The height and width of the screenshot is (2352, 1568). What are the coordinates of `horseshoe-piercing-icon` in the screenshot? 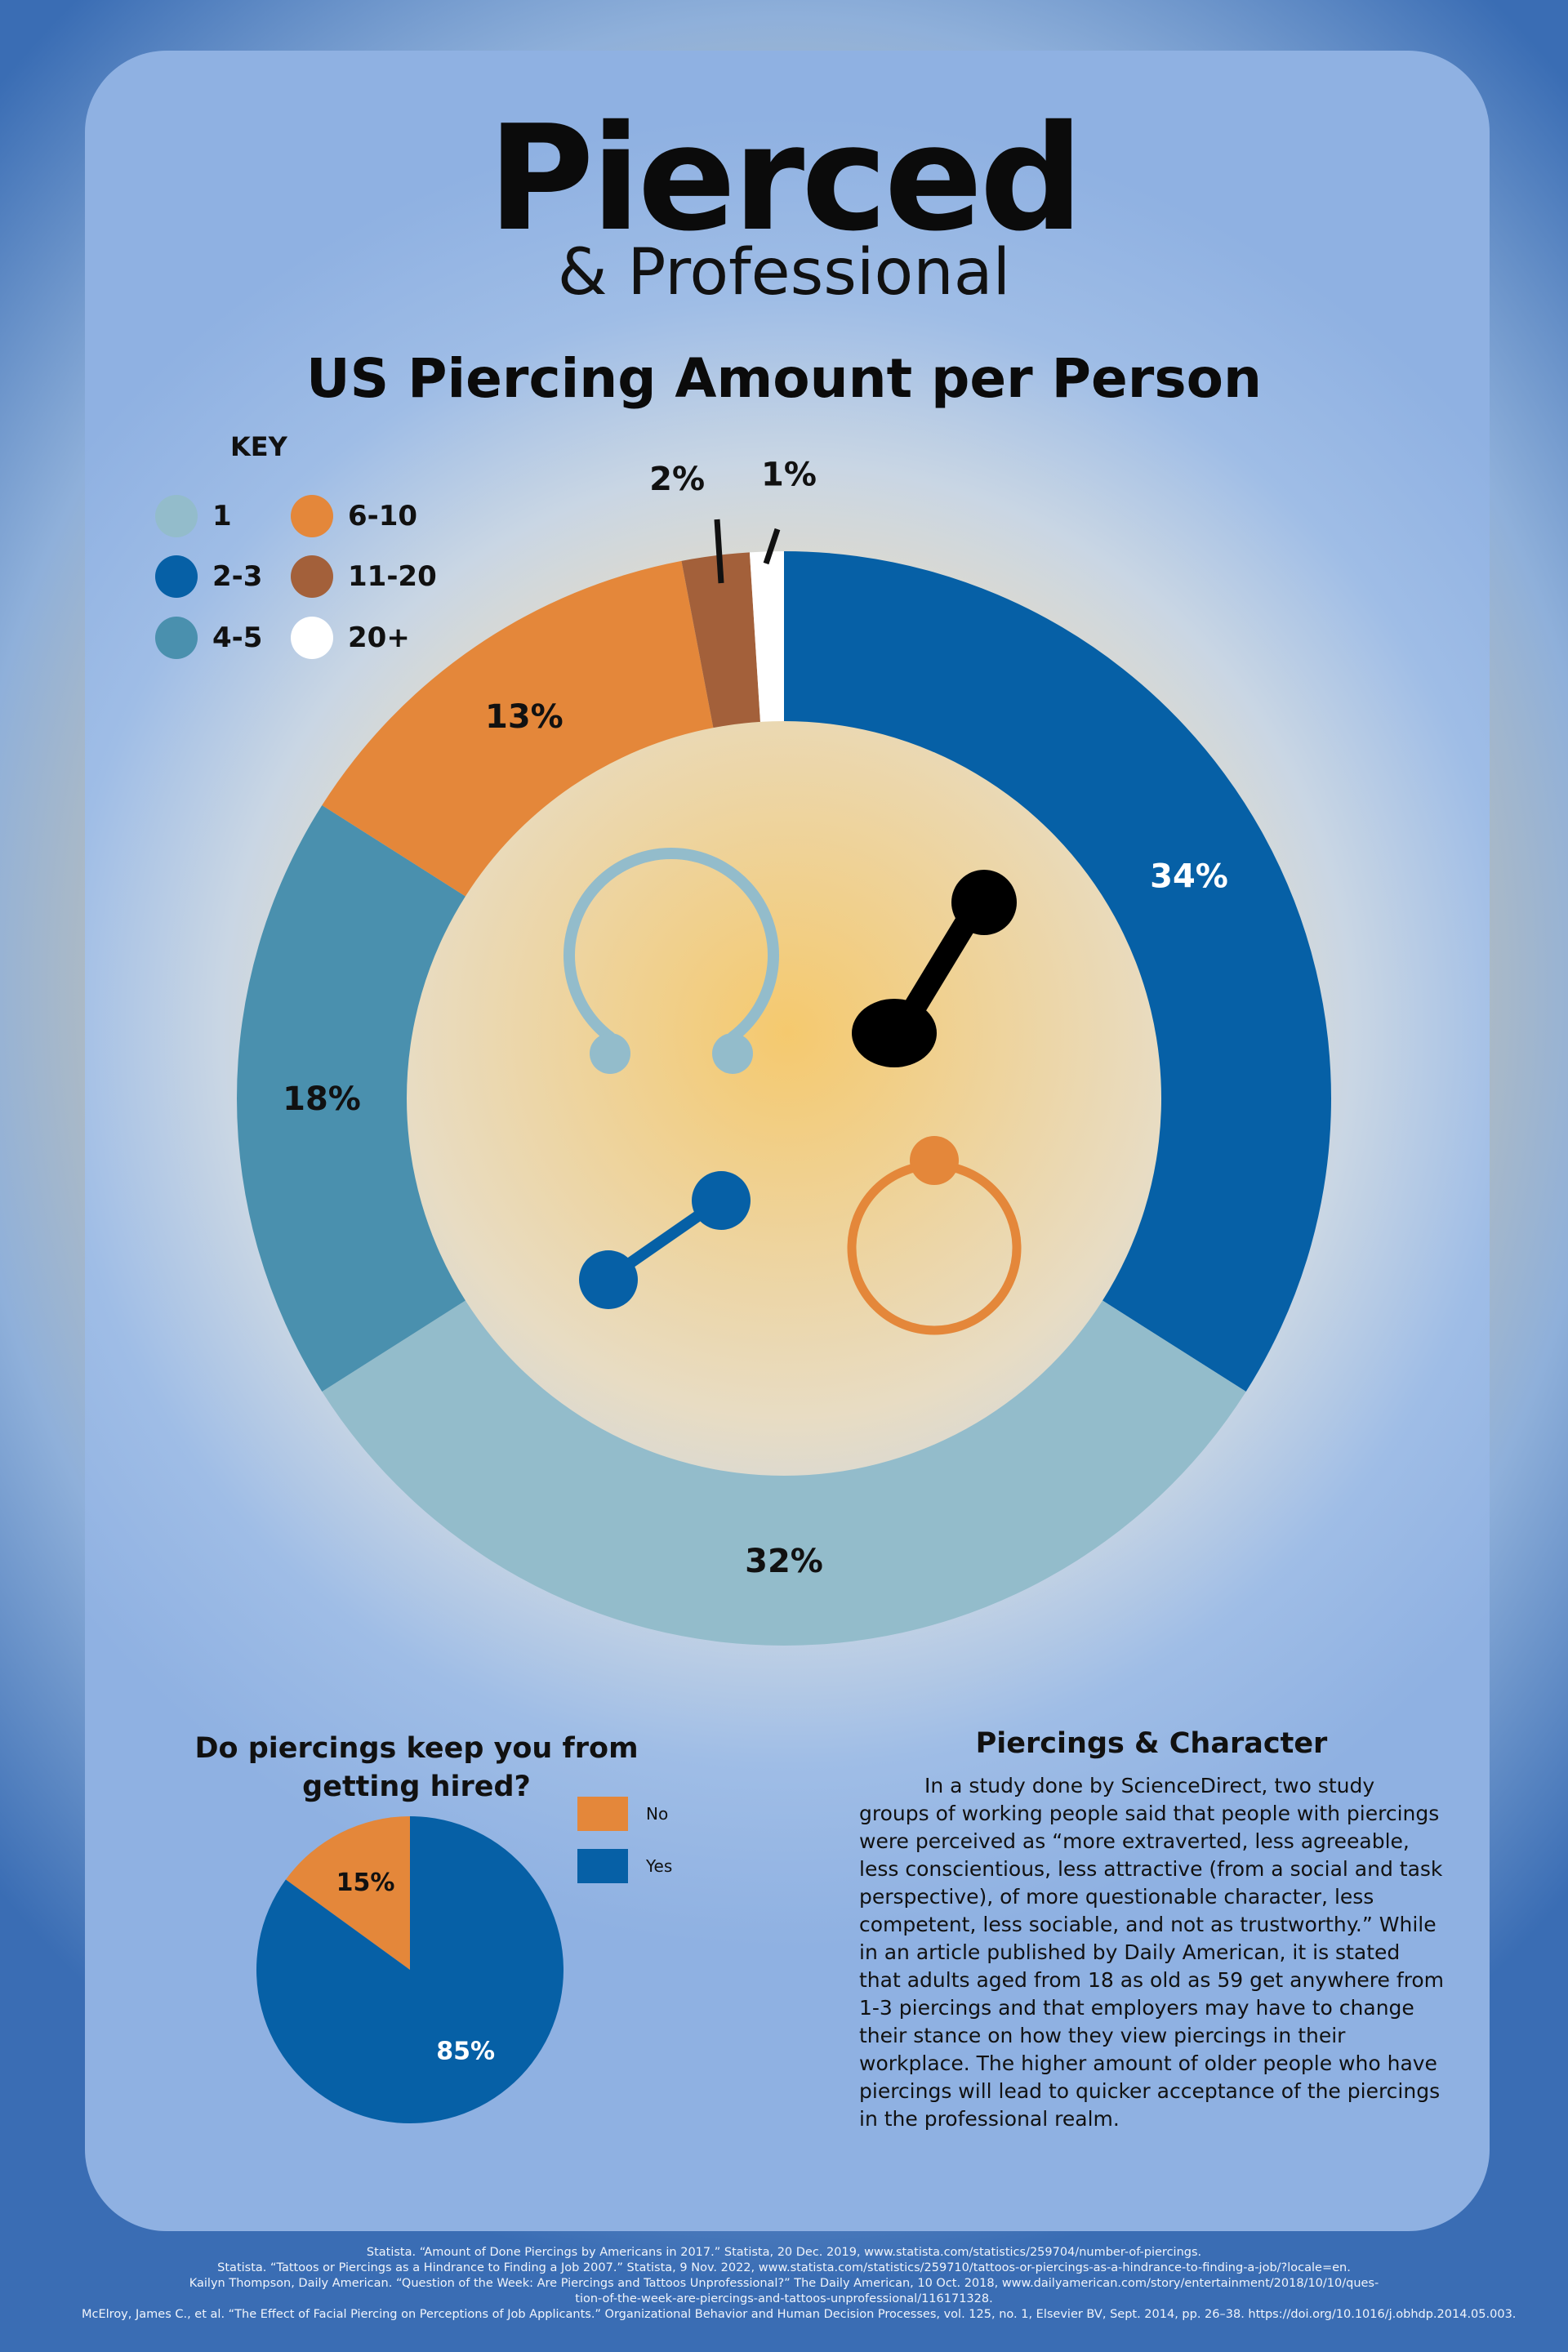 It's located at (671, 961).